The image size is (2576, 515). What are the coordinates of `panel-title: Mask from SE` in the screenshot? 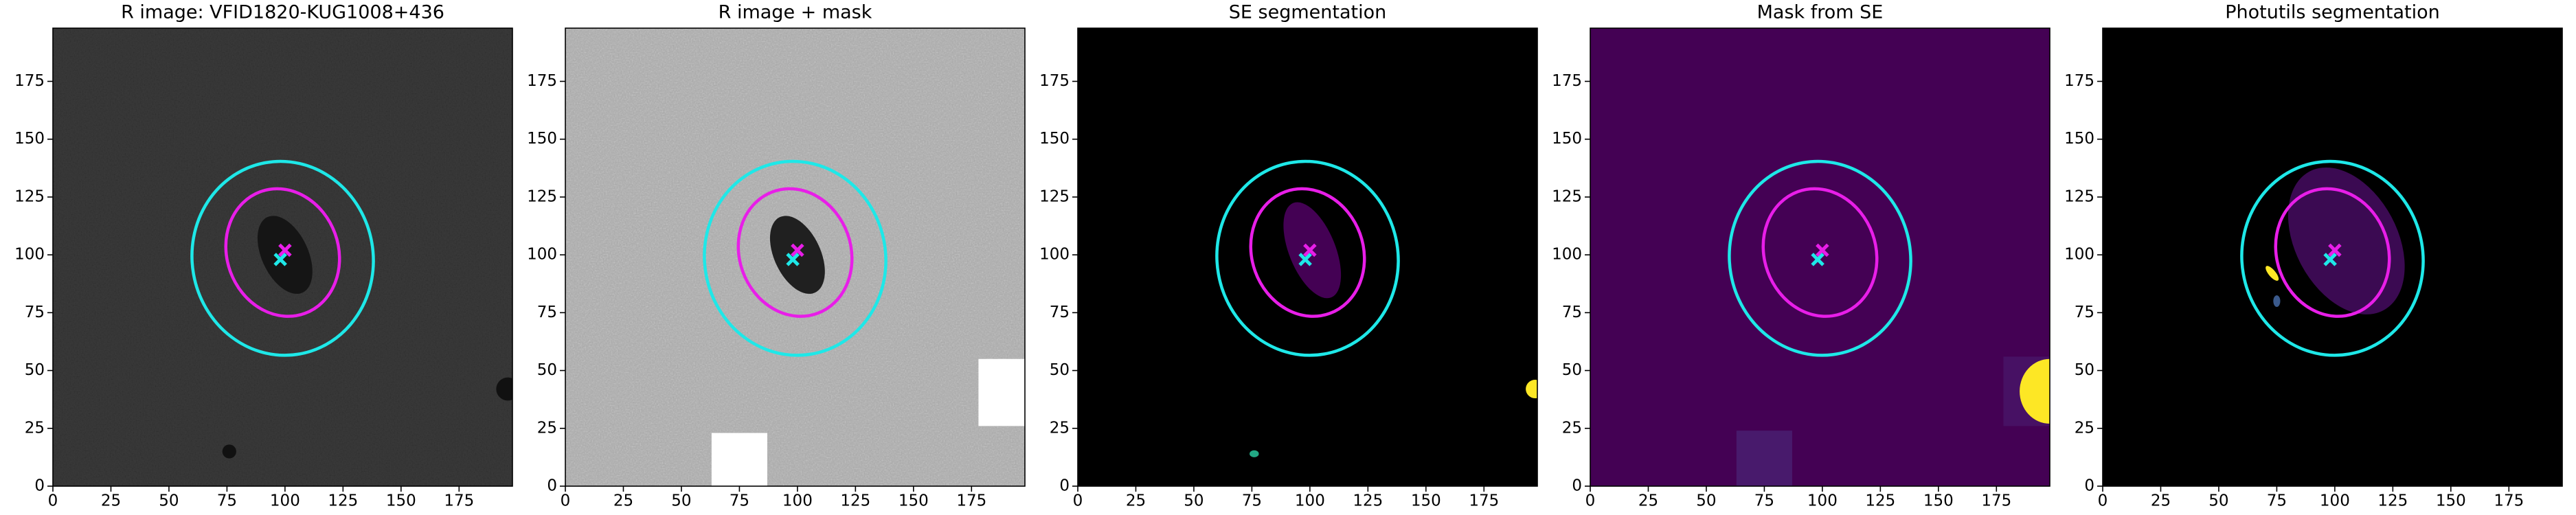 It's located at (1820, 12).